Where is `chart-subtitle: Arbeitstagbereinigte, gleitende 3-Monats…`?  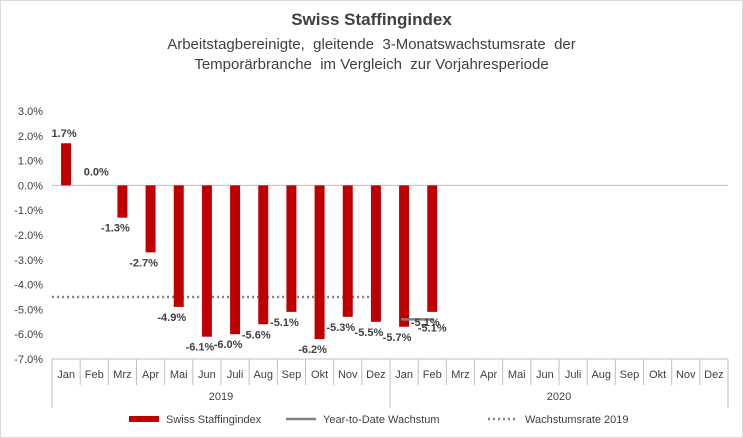
chart-subtitle: Arbeitstagbereinigte, gleitende 3-Monats… is located at coordinates (371, 55).